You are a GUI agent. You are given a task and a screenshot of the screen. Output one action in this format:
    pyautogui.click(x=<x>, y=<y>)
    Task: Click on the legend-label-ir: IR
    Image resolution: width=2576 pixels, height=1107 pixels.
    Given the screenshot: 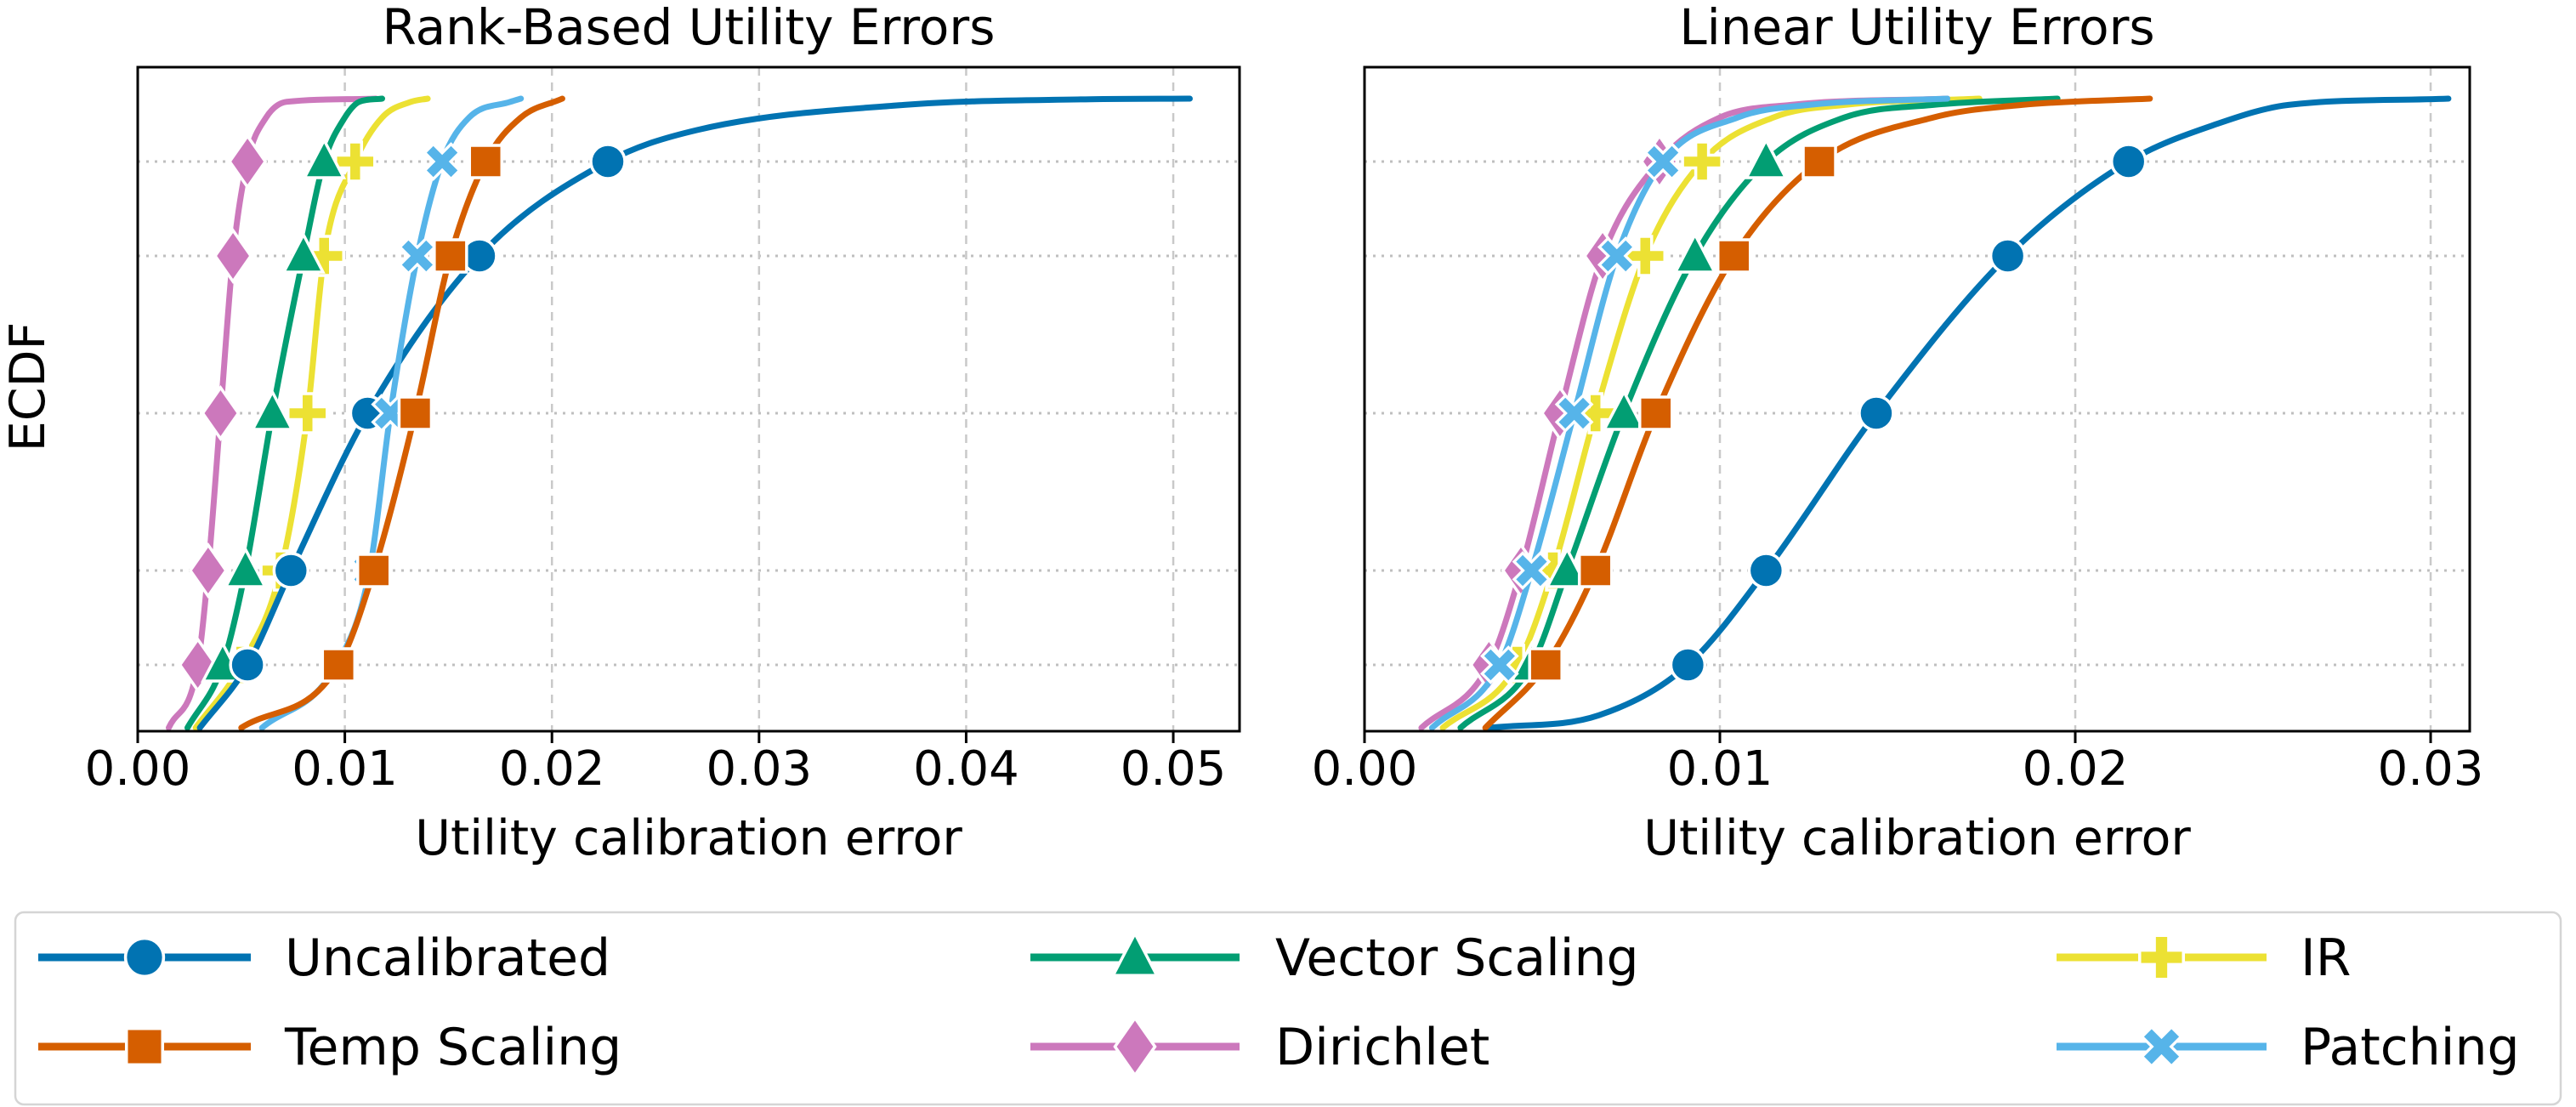 What is the action you would take?
    pyautogui.click(x=2326, y=958)
    